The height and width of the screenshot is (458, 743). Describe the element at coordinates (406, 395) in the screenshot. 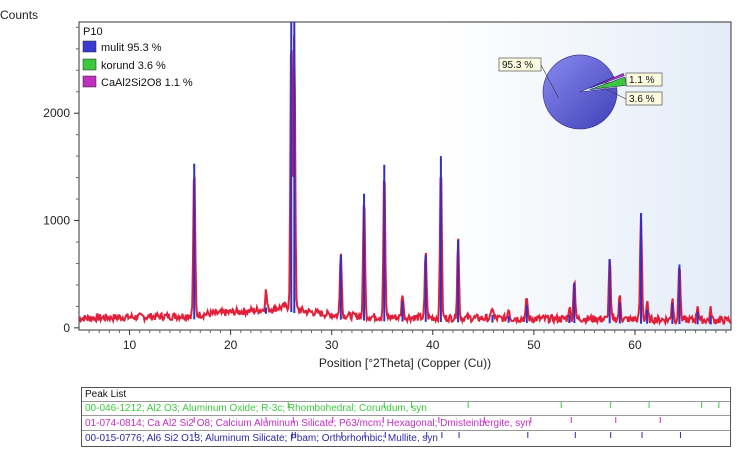

I see `peak-list-title: Peak List` at that location.